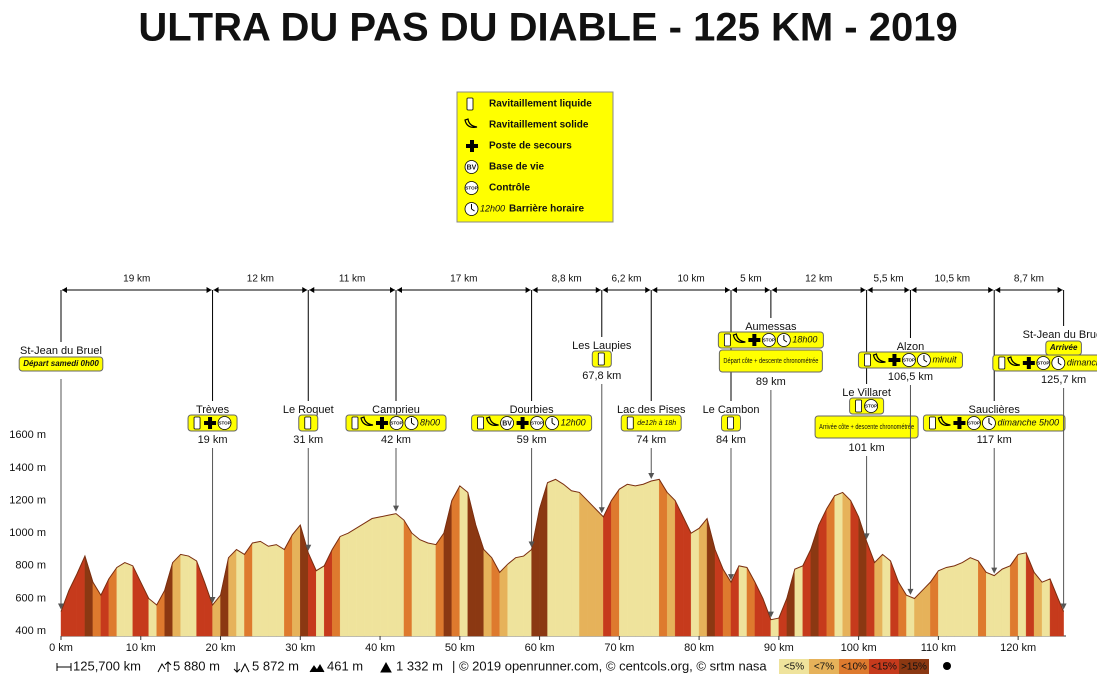  What do you see at coordinates (1018, 648) in the screenshot?
I see `x-tick-label: 120 km` at bounding box center [1018, 648].